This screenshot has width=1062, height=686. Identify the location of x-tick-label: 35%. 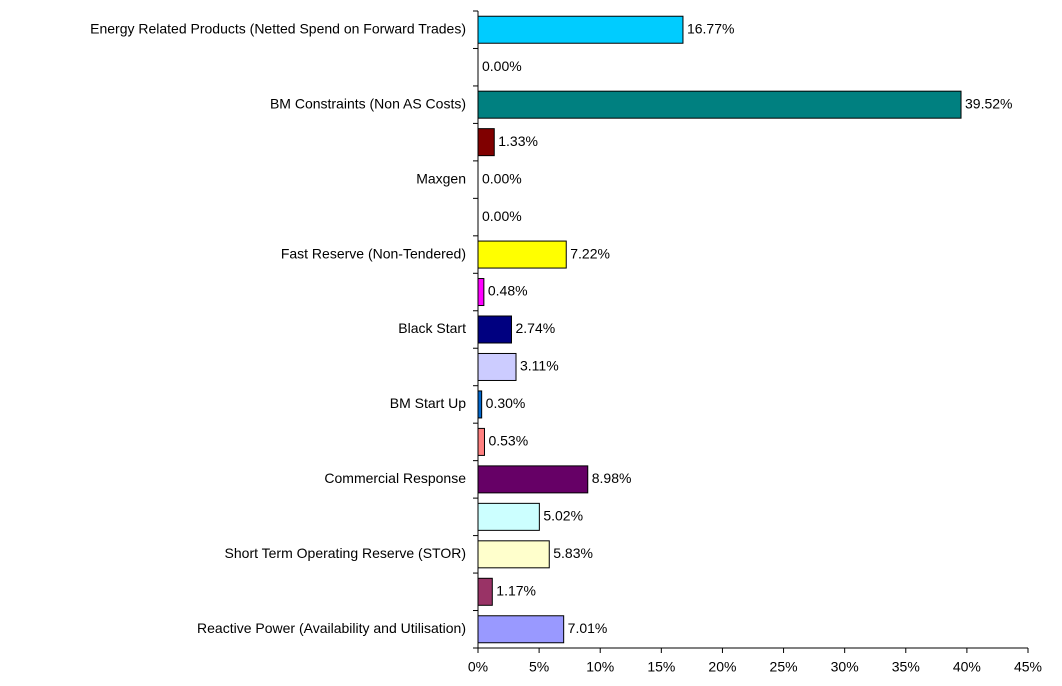
(906, 667).